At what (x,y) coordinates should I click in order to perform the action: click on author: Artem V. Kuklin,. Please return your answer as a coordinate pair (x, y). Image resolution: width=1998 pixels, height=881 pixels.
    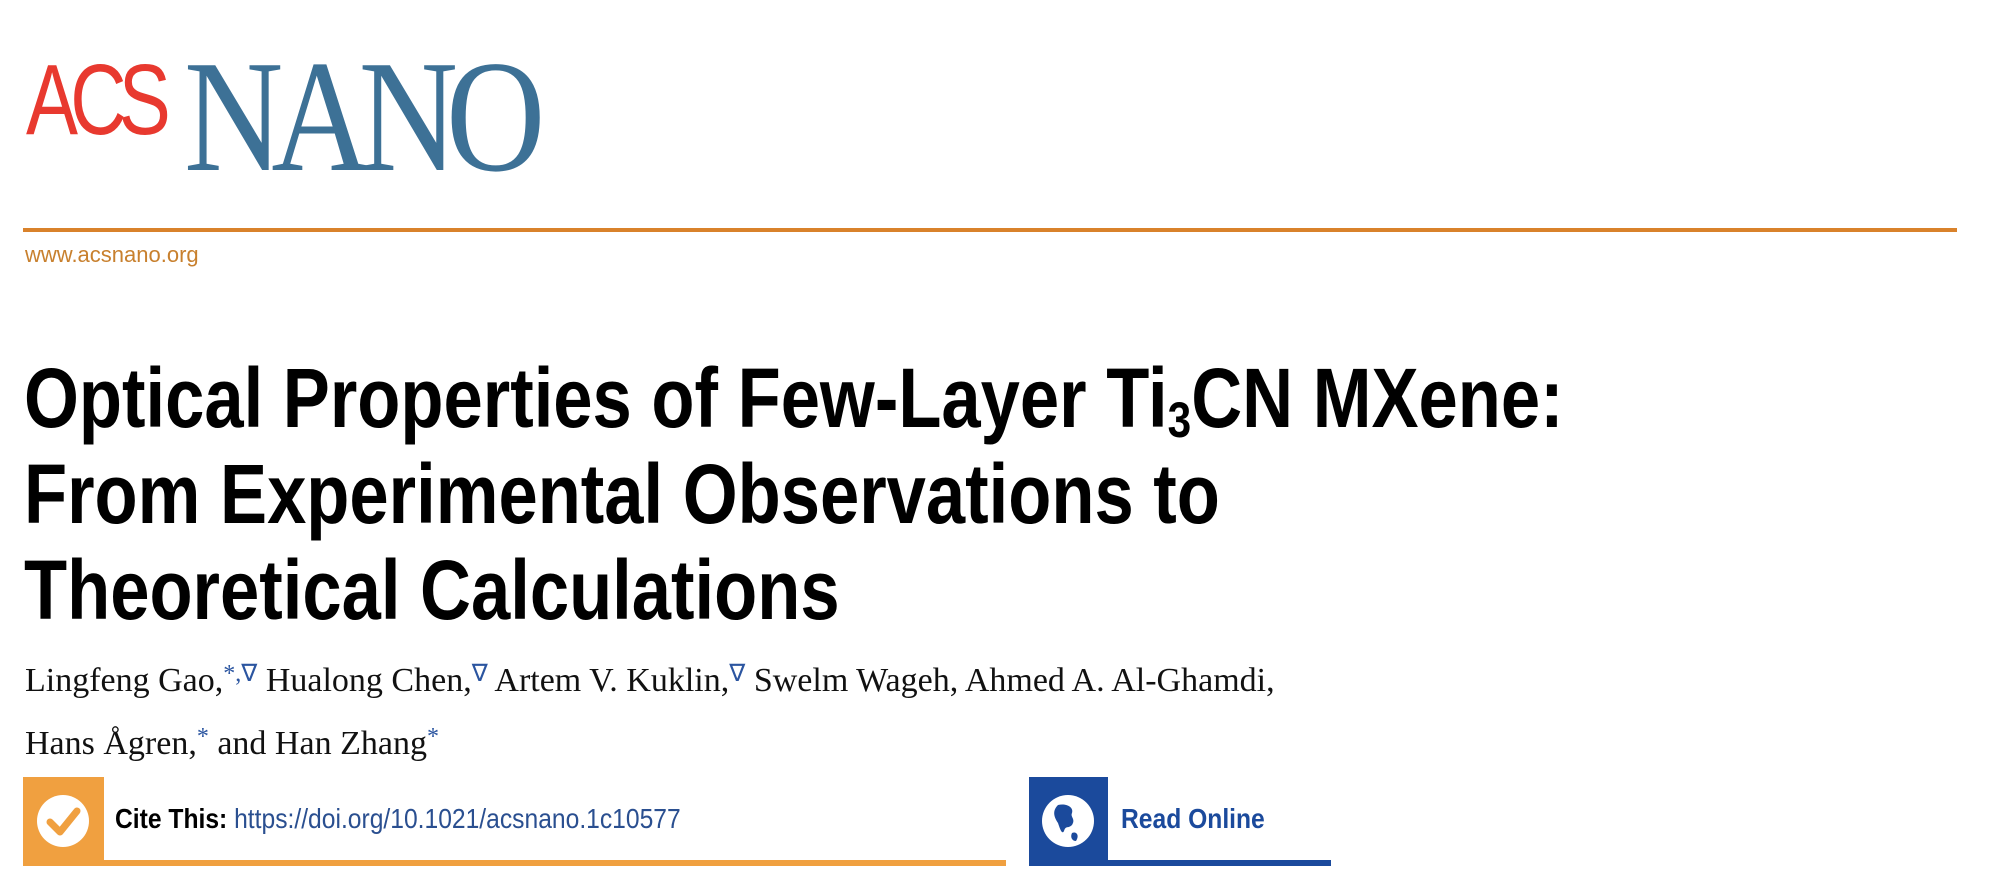
    Looking at the image, I should click on (612, 680).